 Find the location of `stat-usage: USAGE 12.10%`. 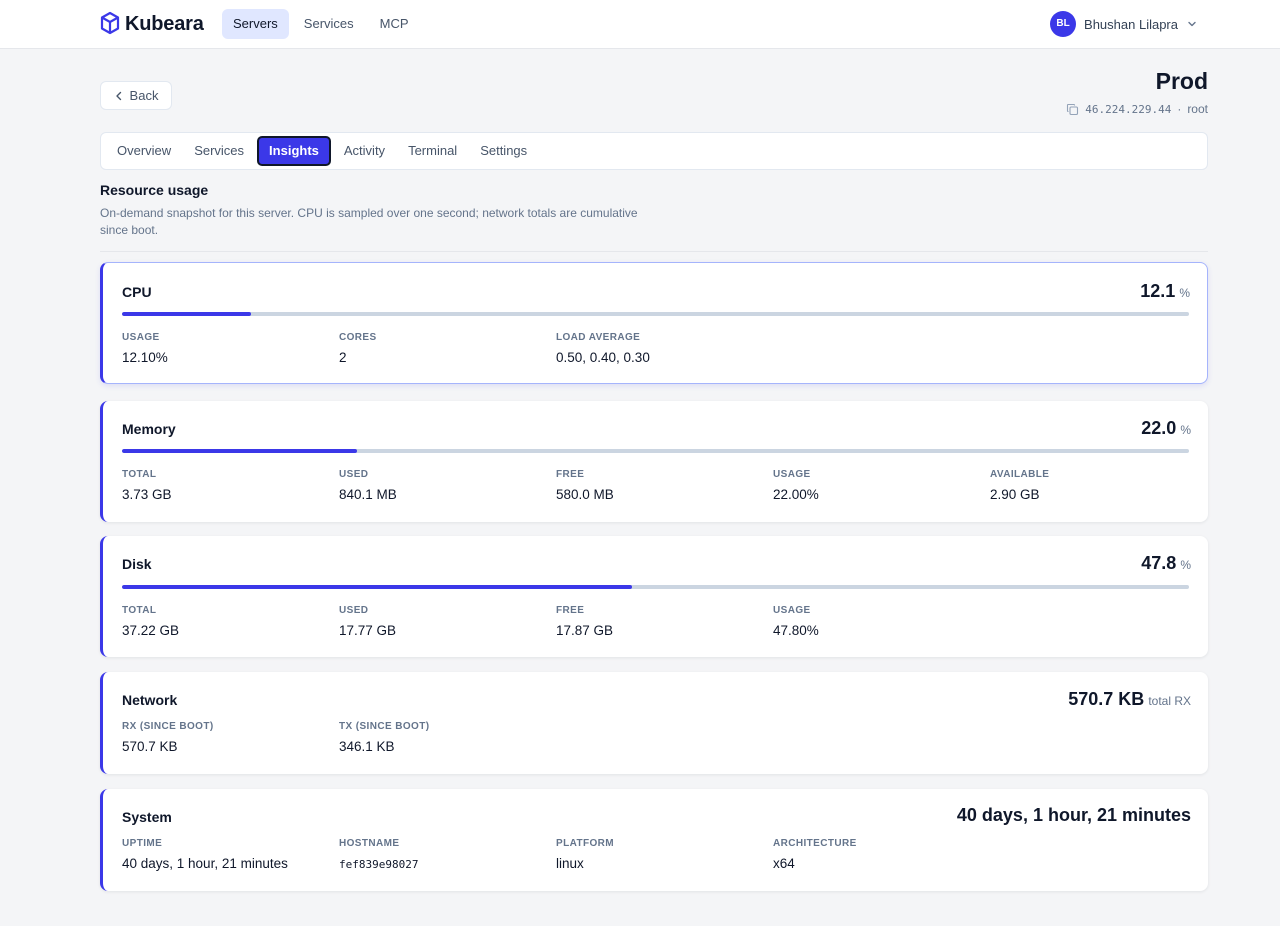

stat-usage: USAGE 12.10% is located at coordinates (145, 348).